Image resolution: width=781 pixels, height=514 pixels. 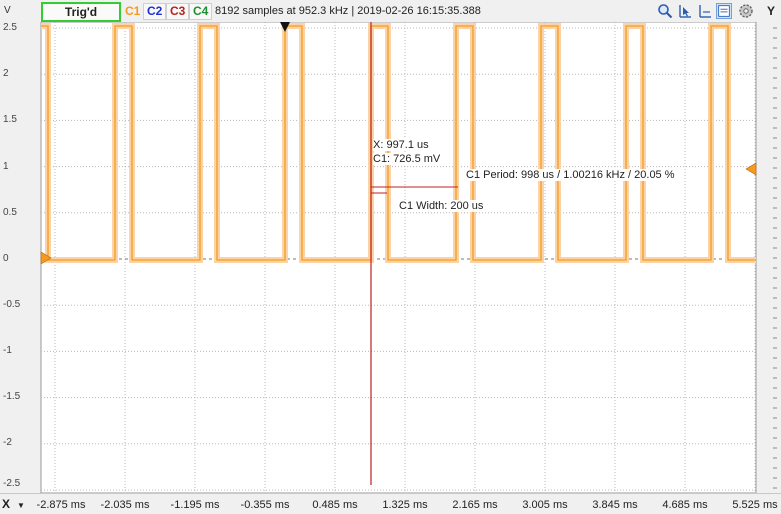 What do you see at coordinates (178, 11) in the screenshot?
I see `channel-3-button: C3` at bounding box center [178, 11].